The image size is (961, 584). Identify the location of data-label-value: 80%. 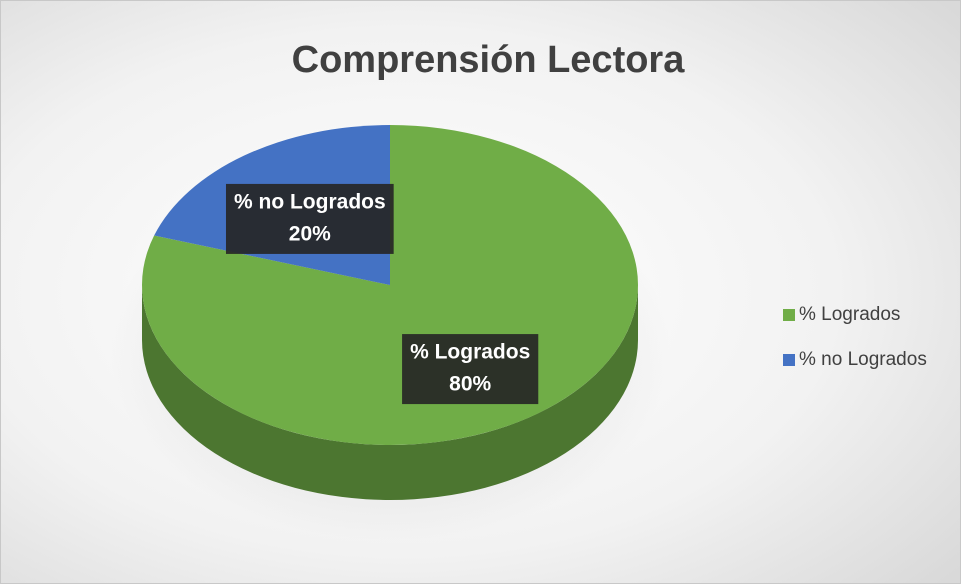
(470, 384).